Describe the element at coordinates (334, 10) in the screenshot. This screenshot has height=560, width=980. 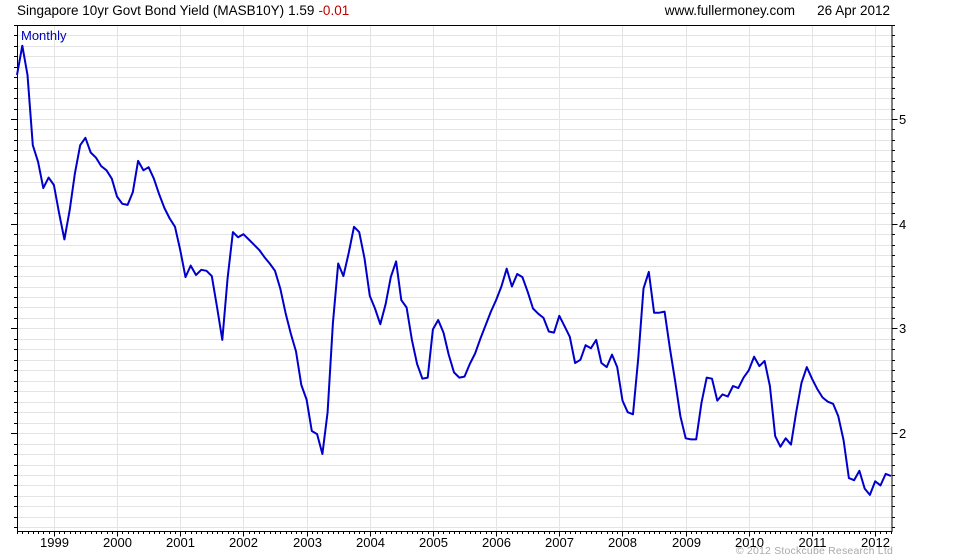
I see `change-value: -0.01` at that location.